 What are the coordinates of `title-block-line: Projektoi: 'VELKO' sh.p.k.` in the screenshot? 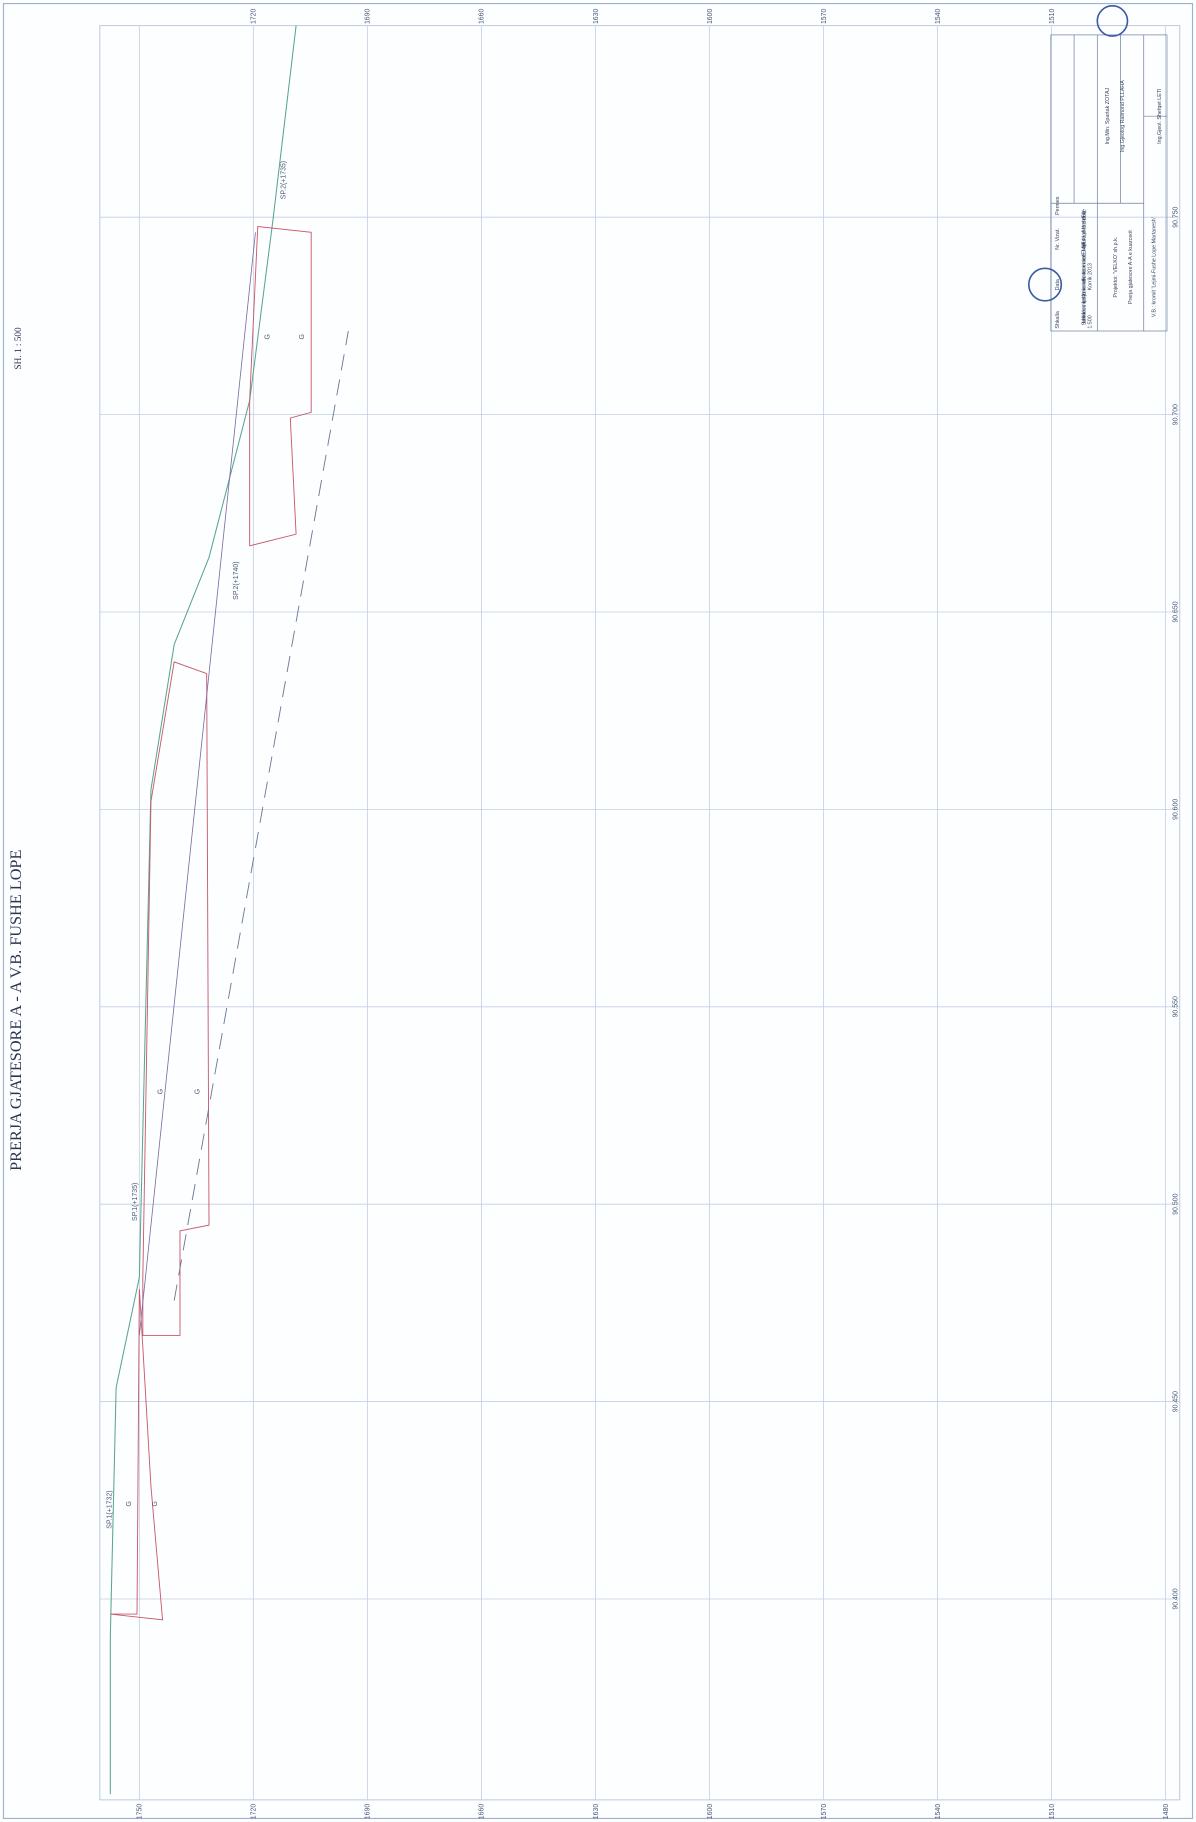 It's located at (1116, 267).